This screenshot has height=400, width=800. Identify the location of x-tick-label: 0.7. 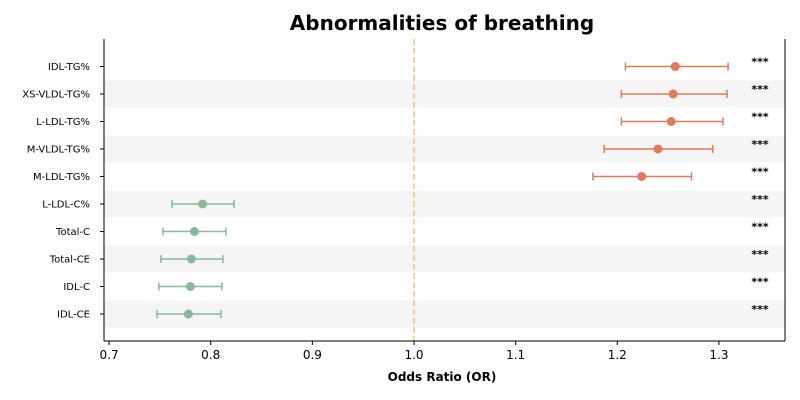
(109, 355).